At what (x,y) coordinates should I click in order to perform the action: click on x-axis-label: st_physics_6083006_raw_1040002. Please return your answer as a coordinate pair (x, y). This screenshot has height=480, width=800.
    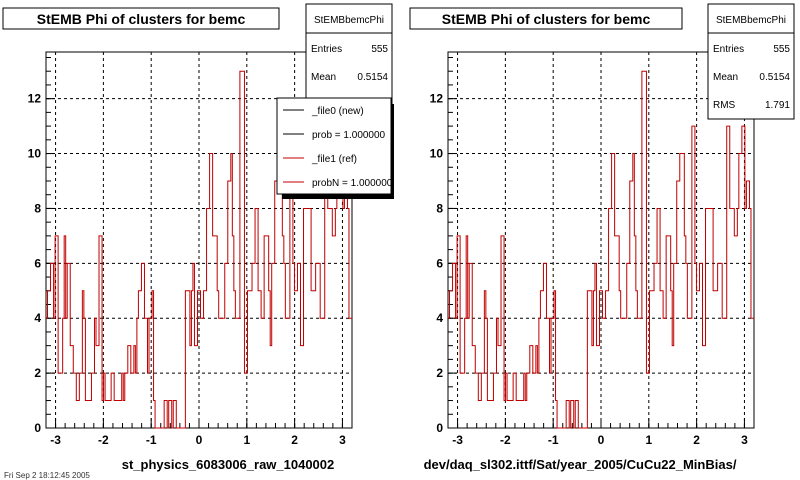
    Looking at the image, I should click on (228, 464).